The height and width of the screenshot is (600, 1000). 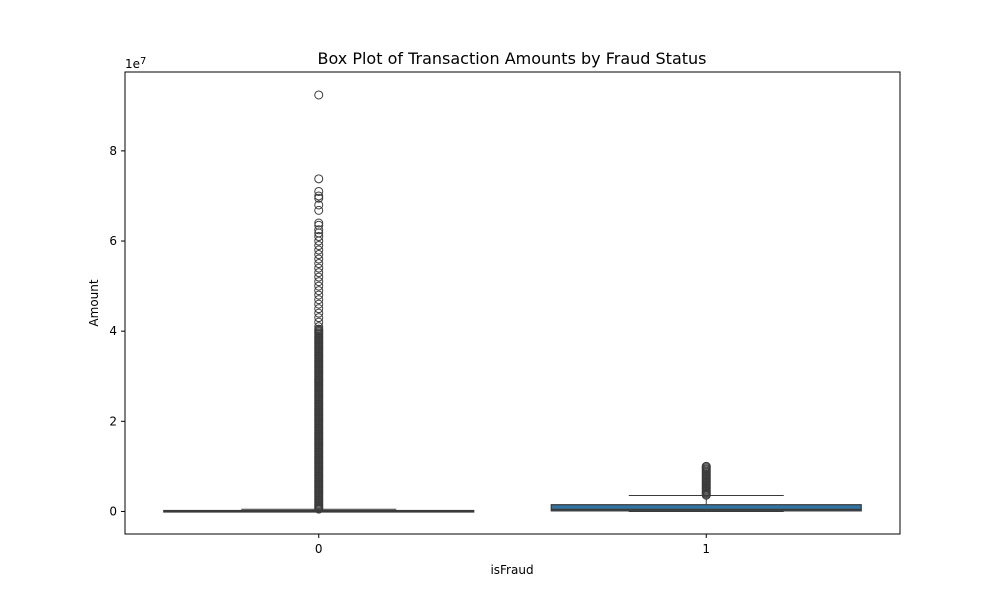 I want to click on y-axis: 0 2 4 6 8, so click(x=117, y=331).